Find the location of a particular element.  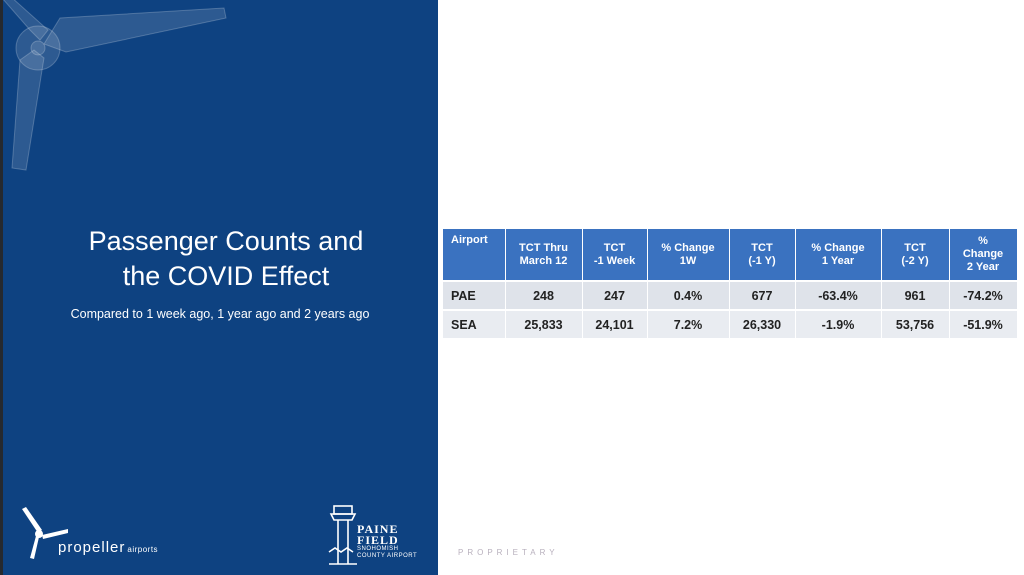

title-line-2: the COVID Effect is located at coordinates (226, 276).